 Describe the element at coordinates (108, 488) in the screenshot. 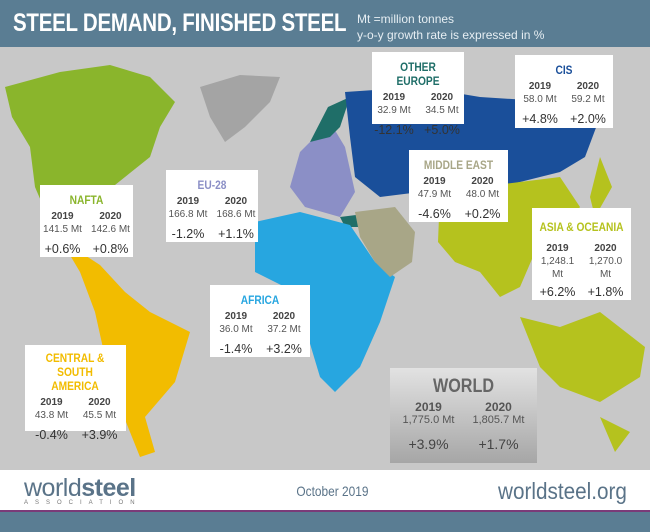

I see `logo-word-steel: steel` at that location.